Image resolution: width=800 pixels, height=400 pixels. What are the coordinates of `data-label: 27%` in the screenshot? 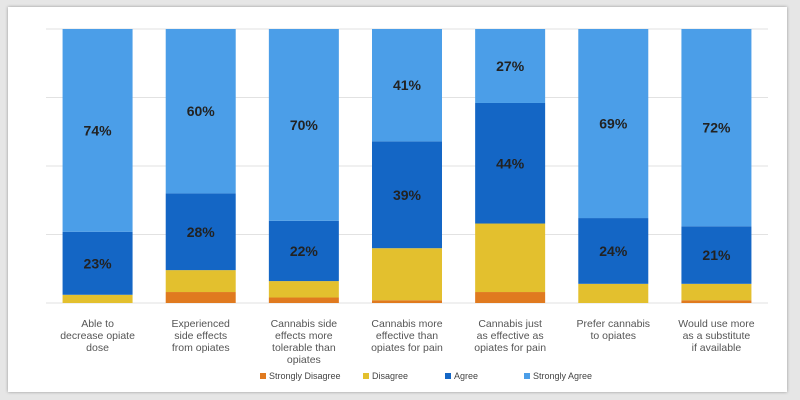 It's located at (510, 66).